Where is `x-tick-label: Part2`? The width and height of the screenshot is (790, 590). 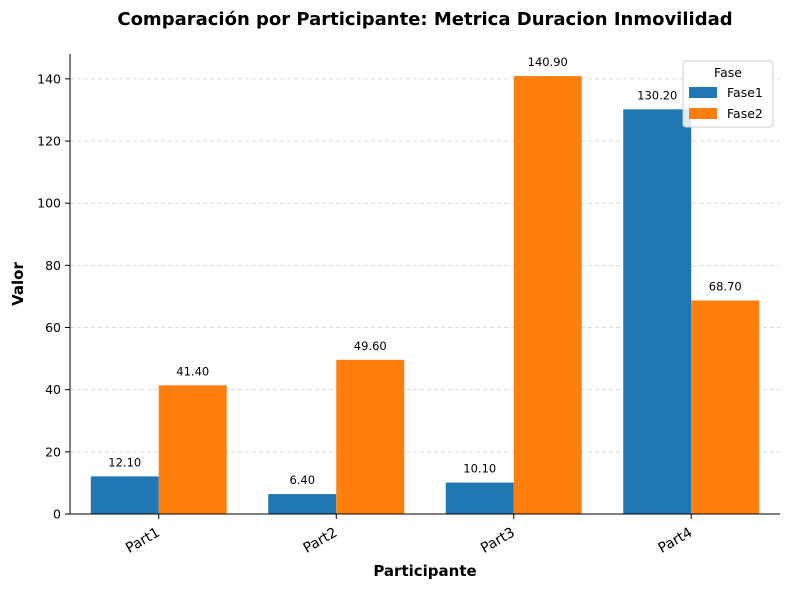
x-tick-label: Part2 is located at coordinates (321, 541).